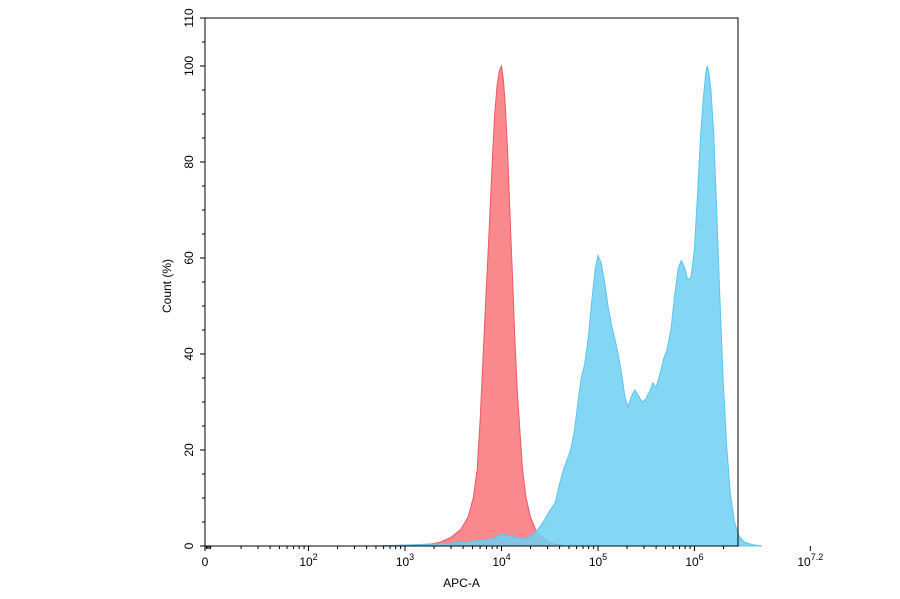 The width and height of the screenshot is (900, 599). Describe the element at coordinates (189, 162) in the screenshot. I see `y-tick-label: 80` at that location.